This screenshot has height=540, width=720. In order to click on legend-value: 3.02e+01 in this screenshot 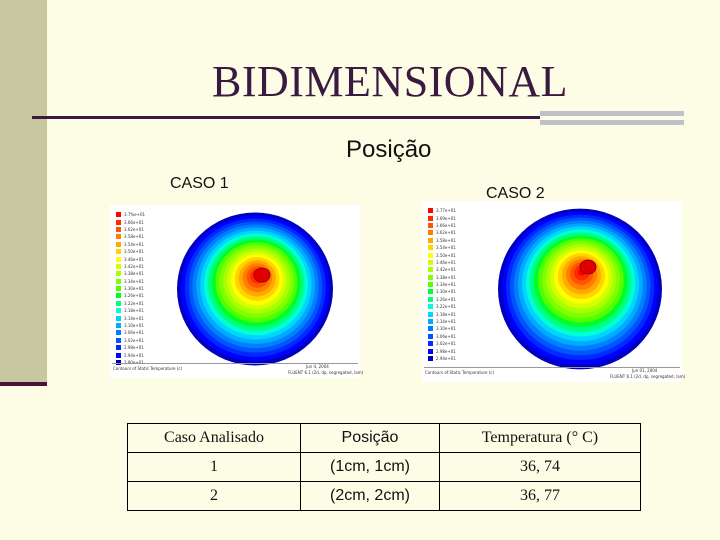, I will do `click(134, 340)`.